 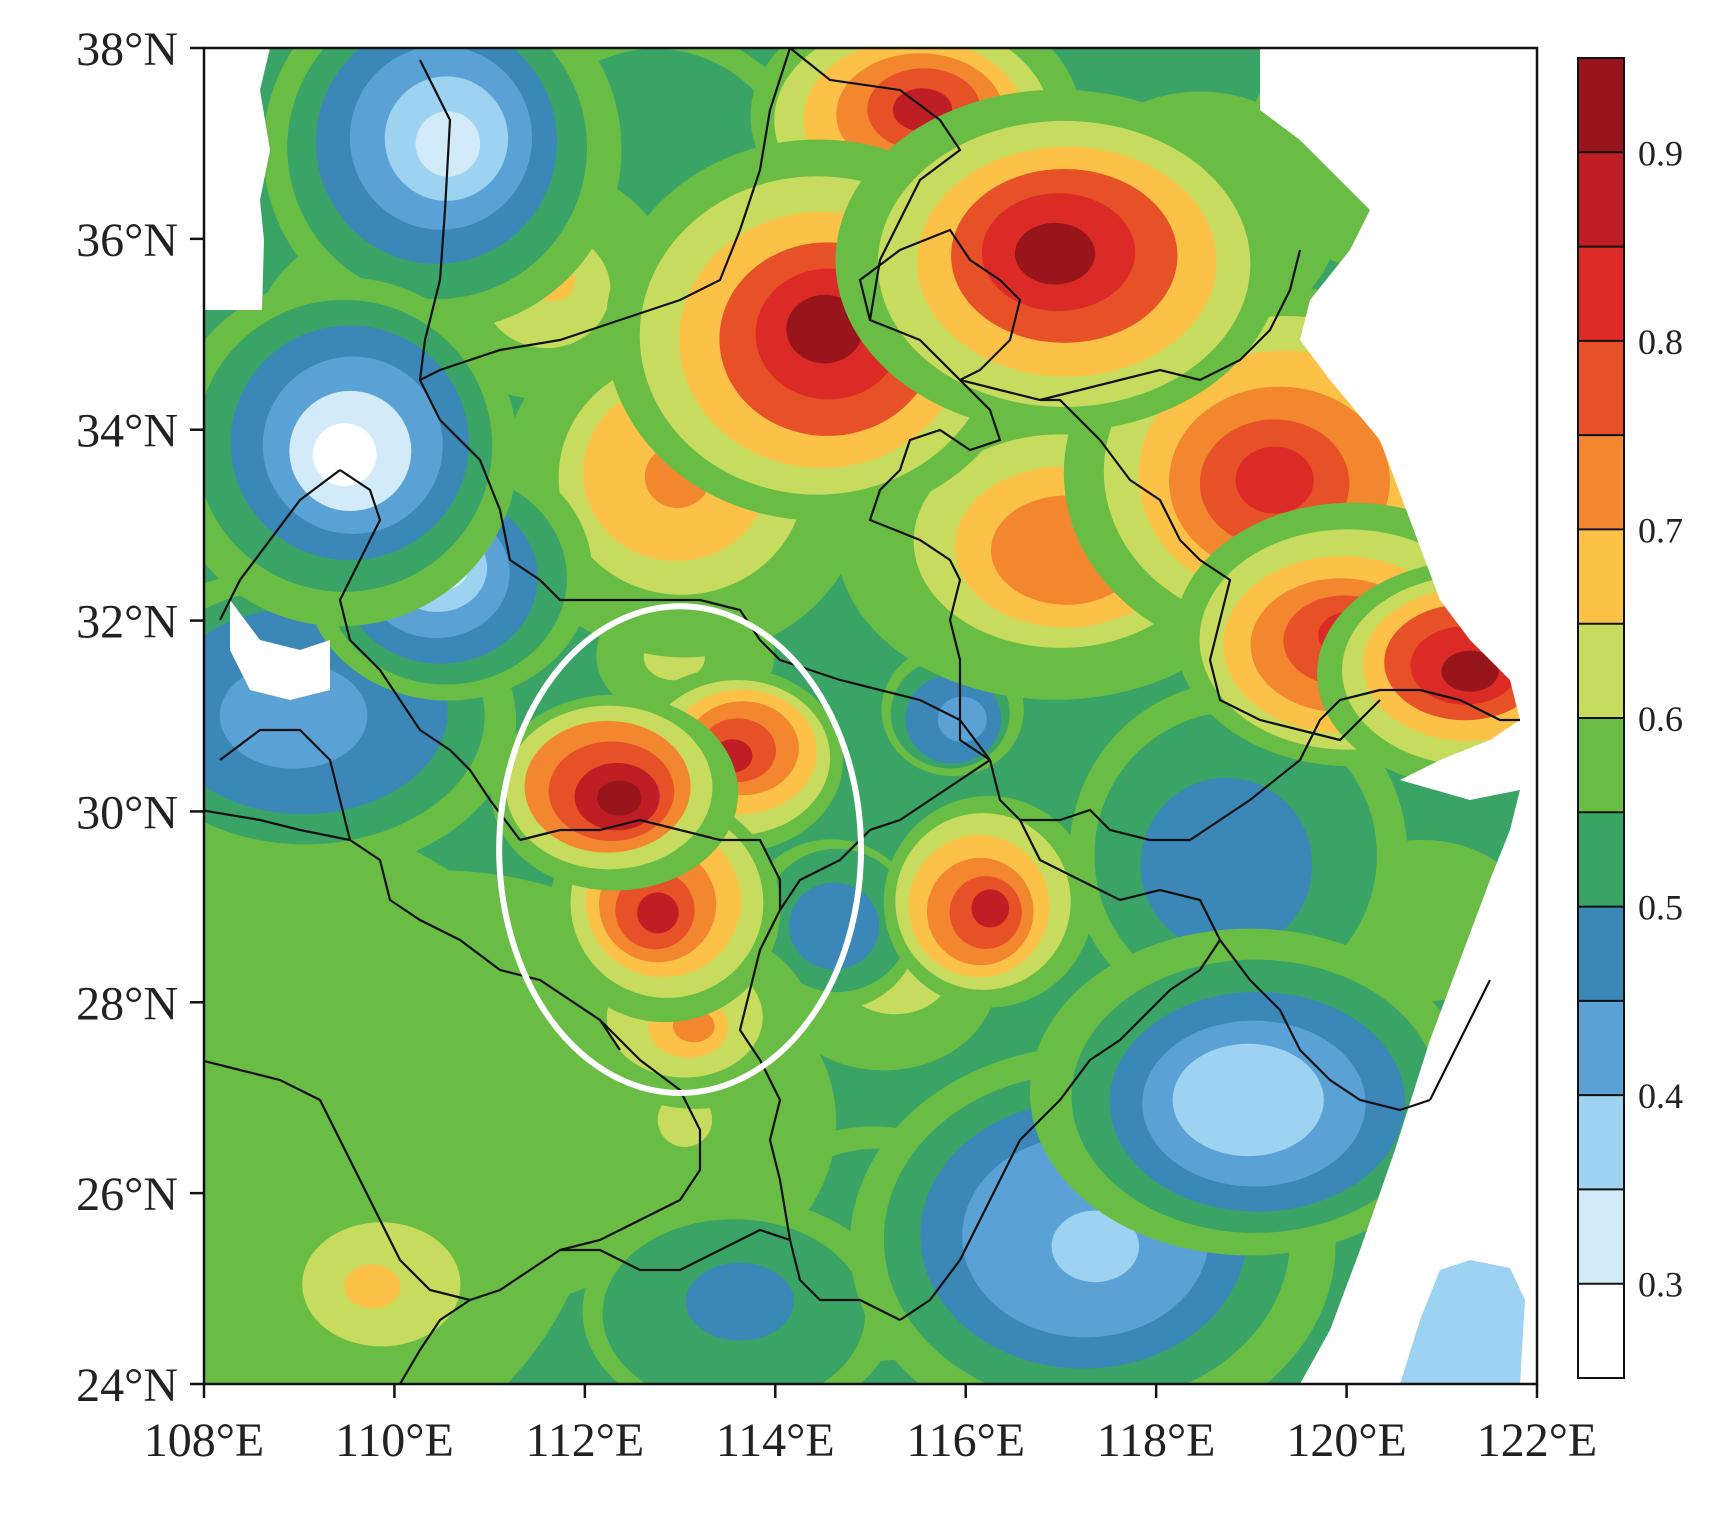 I want to click on longitude-axis: 108°E 110°E 112°E 114°E 116°E 118°E 120°E 122°E, so click(x=871, y=1425).